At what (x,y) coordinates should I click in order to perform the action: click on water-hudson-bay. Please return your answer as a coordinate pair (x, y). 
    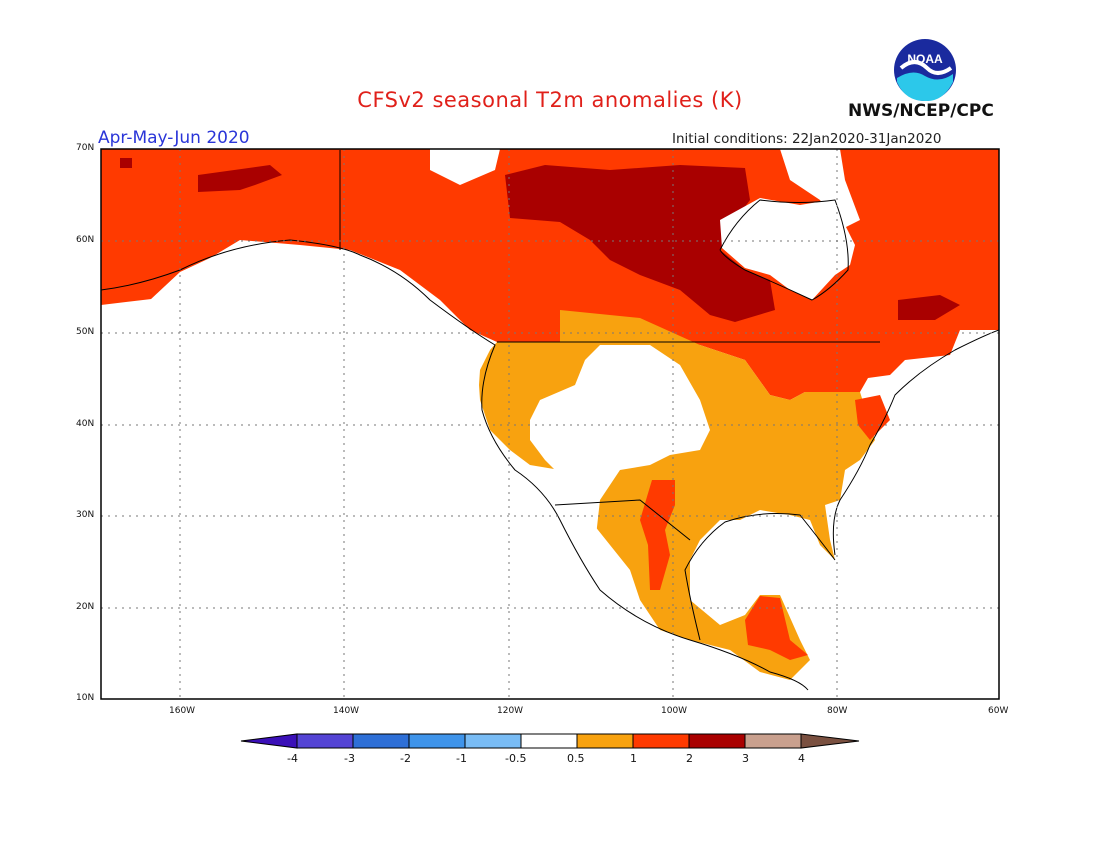
    Looking at the image, I should click on (787, 249).